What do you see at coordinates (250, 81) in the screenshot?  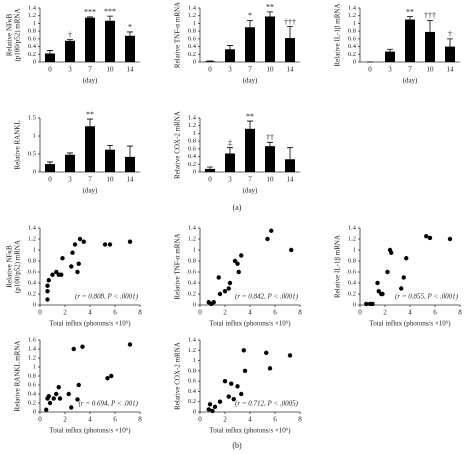 I see `x-axis-label: (day)` at bounding box center [250, 81].